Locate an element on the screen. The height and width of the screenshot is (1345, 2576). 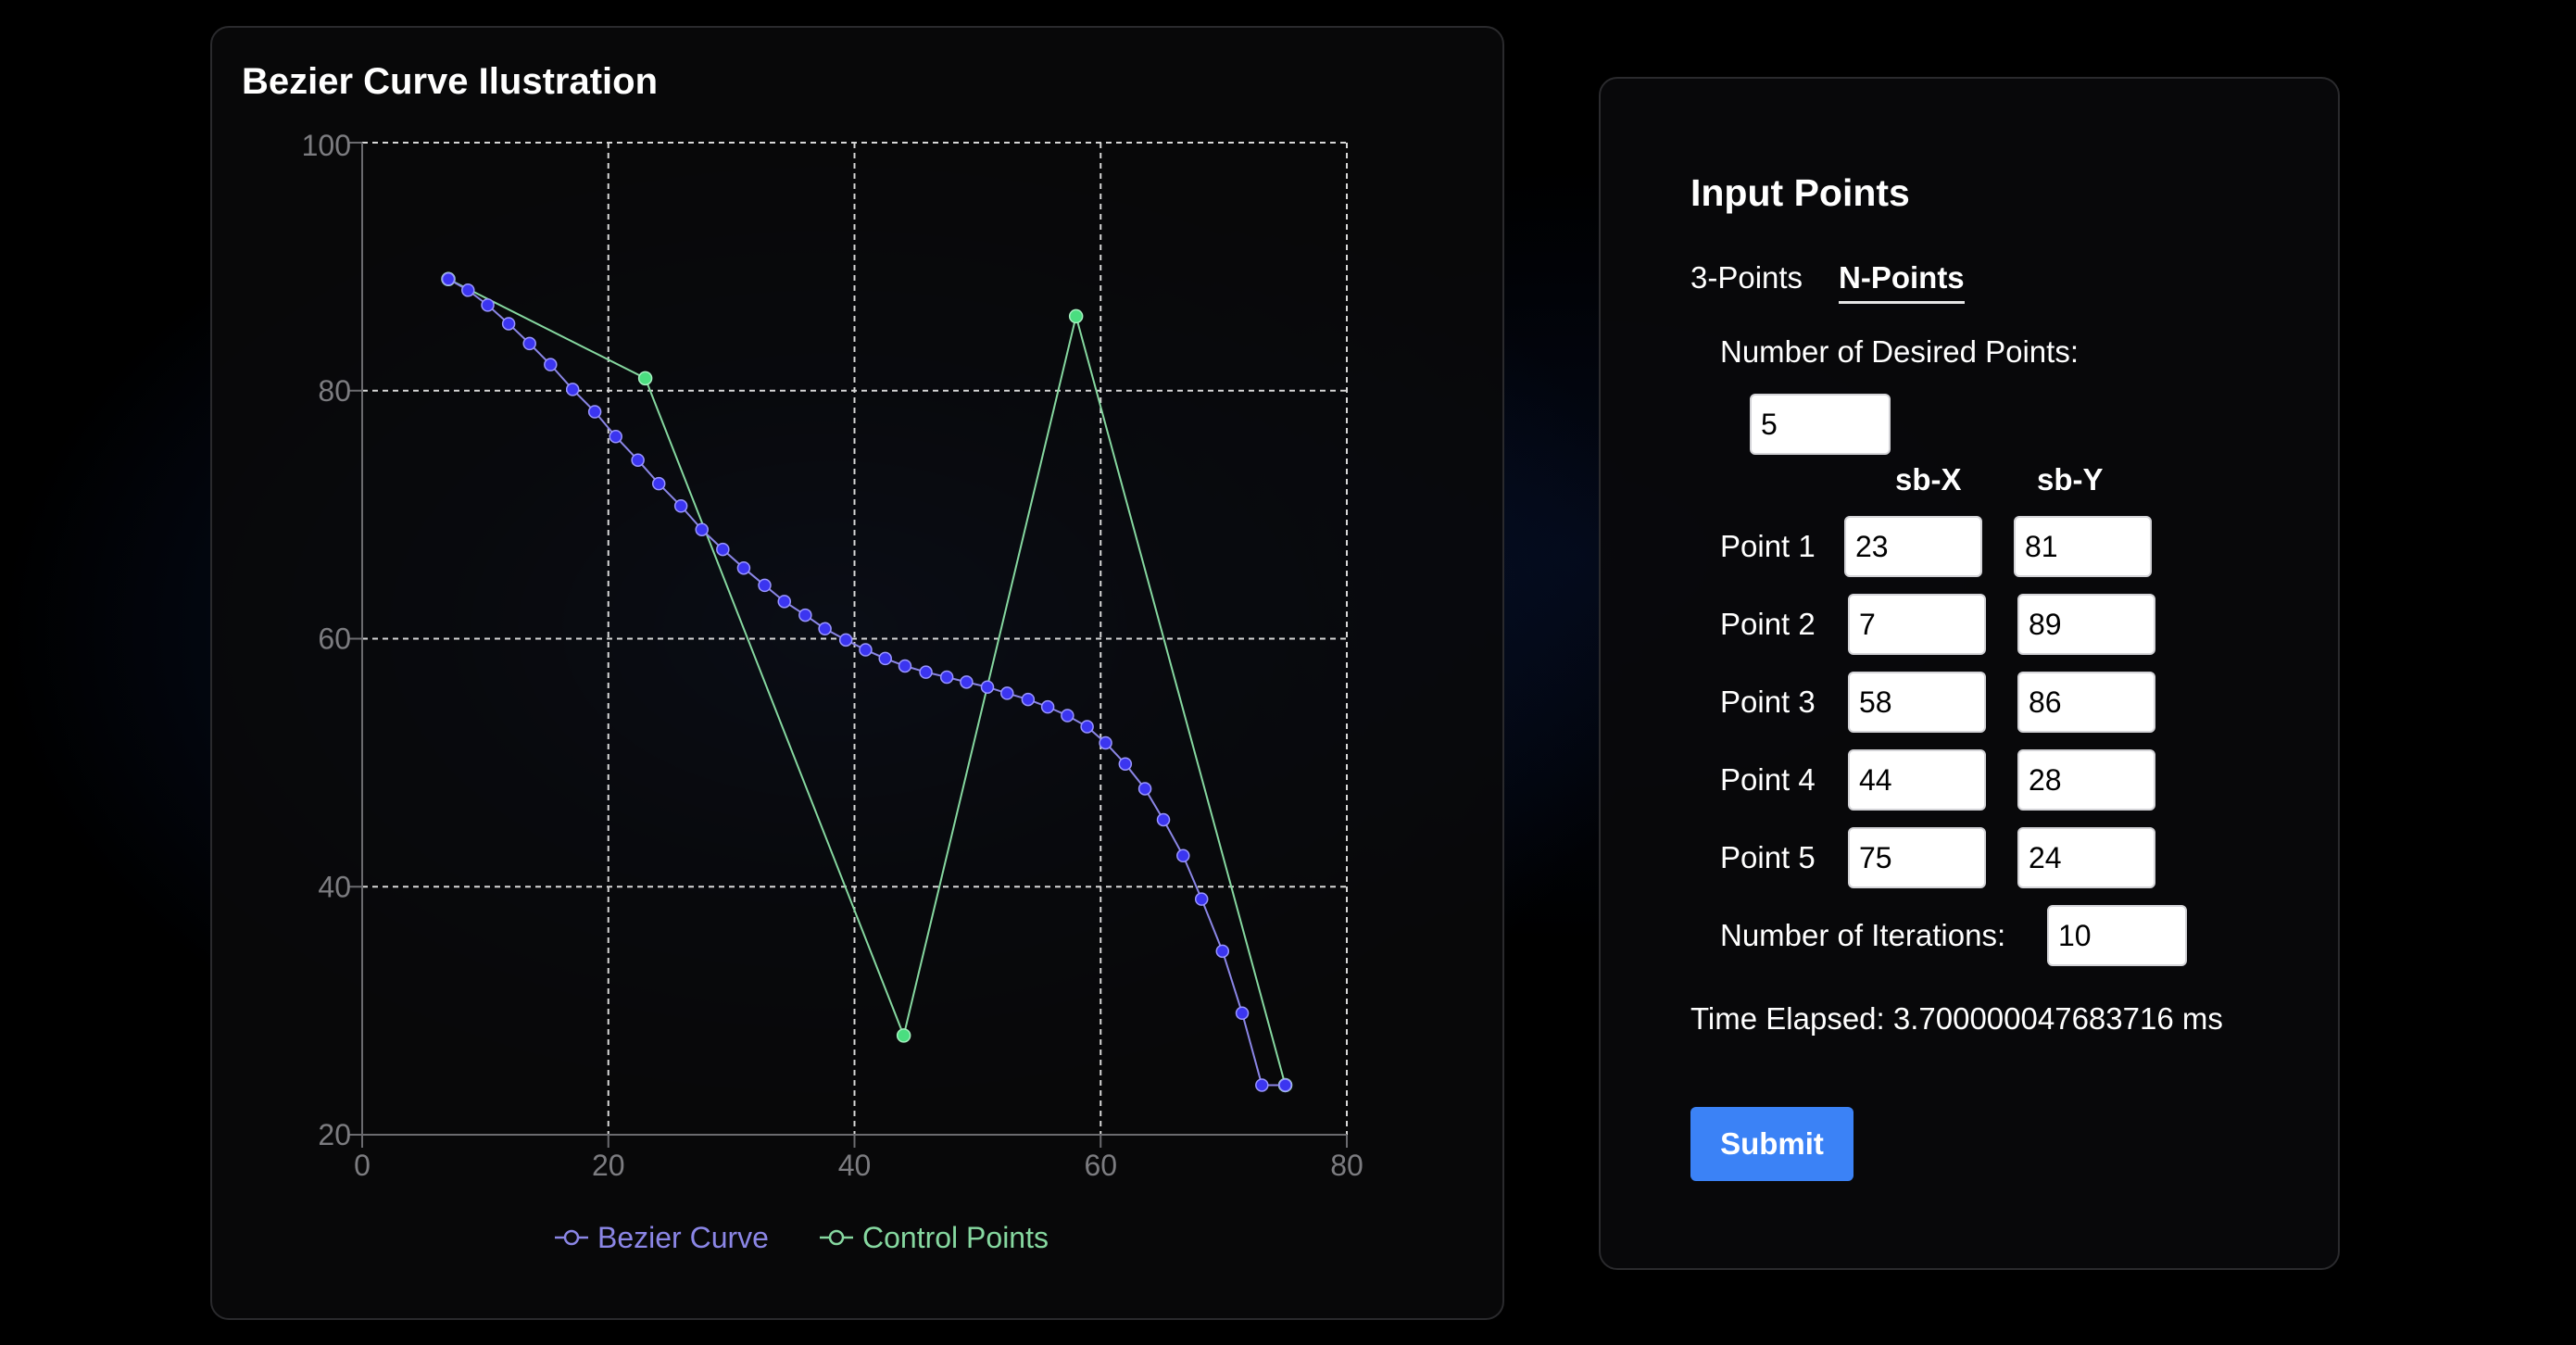
point-3-x-input is located at coordinates (1917, 702).